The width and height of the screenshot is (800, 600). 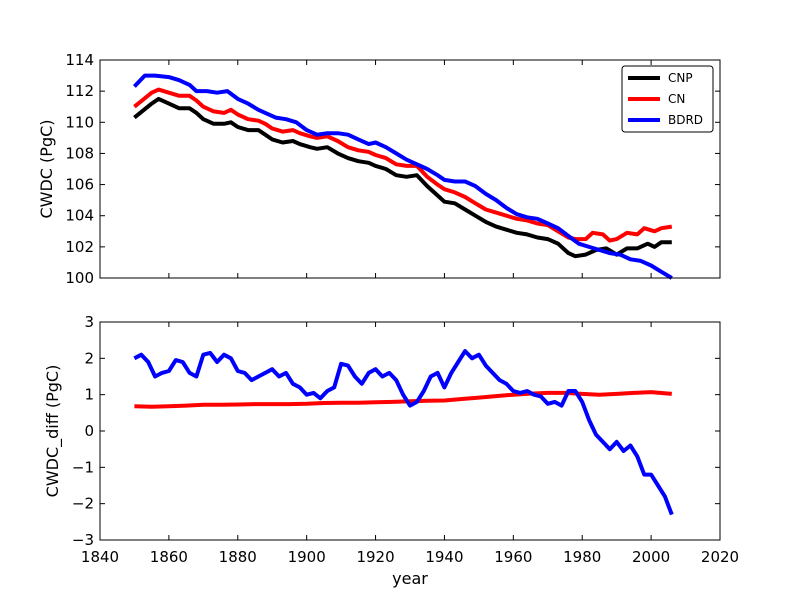 I want to click on y-tick-label: 2, so click(x=89, y=358).